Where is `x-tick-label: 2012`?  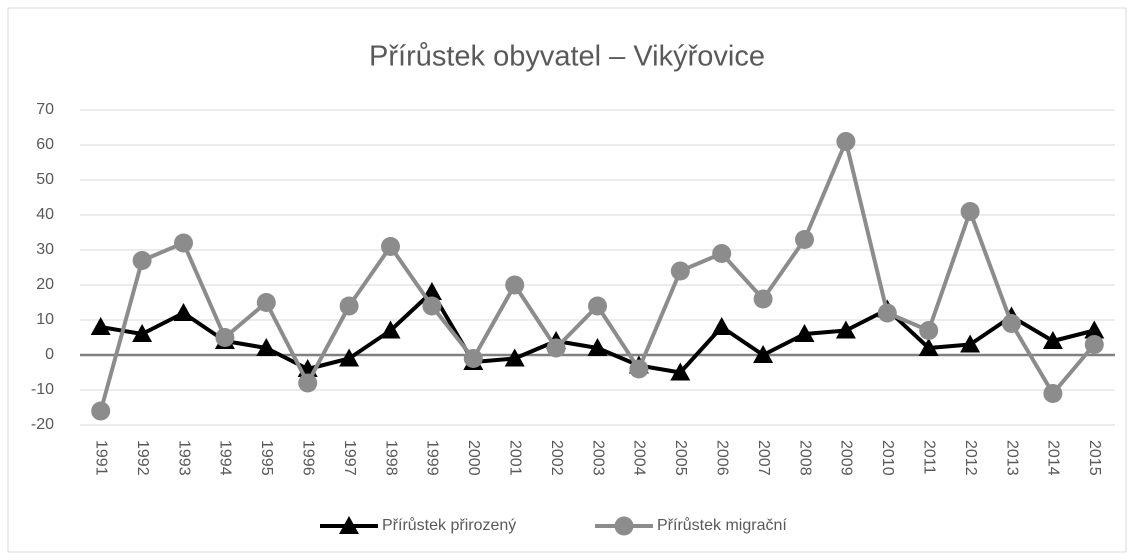 x-tick-label: 2012 is located at coordinates (970, 458).